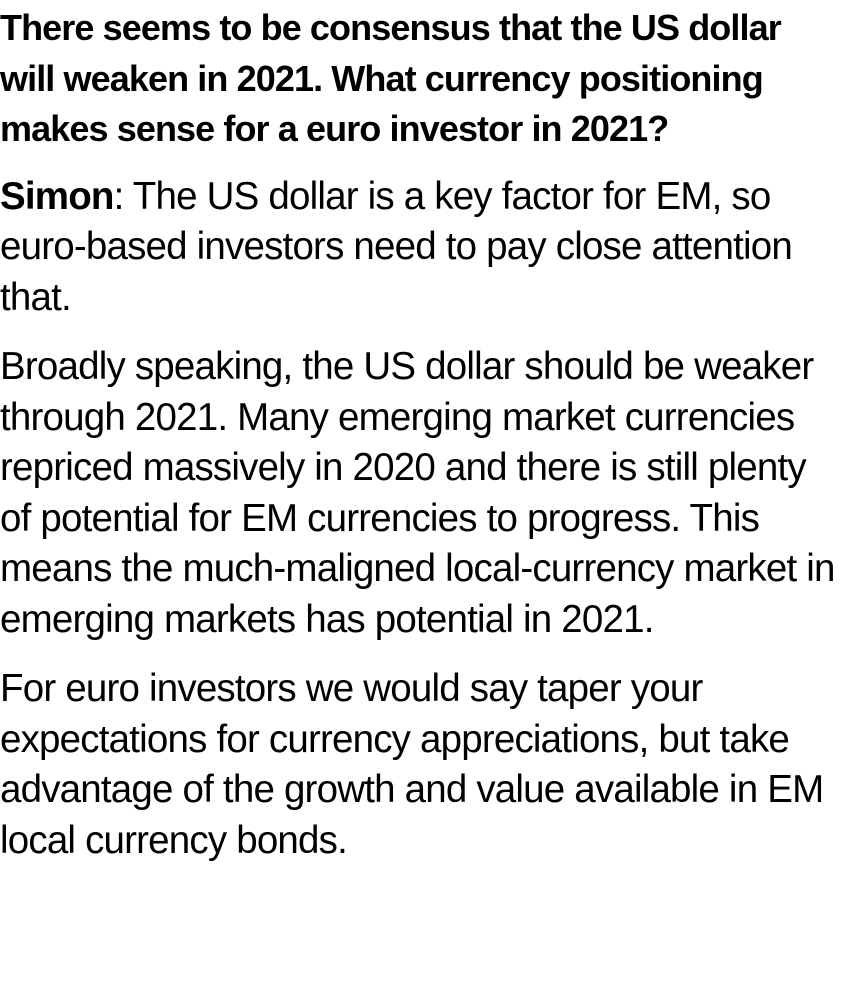 This screenshot has width=841, height=984. What do you see at coordinates (57, 196) in the screenshot?
I see `speaker-name: Simon` at bounding box center [57, 196].